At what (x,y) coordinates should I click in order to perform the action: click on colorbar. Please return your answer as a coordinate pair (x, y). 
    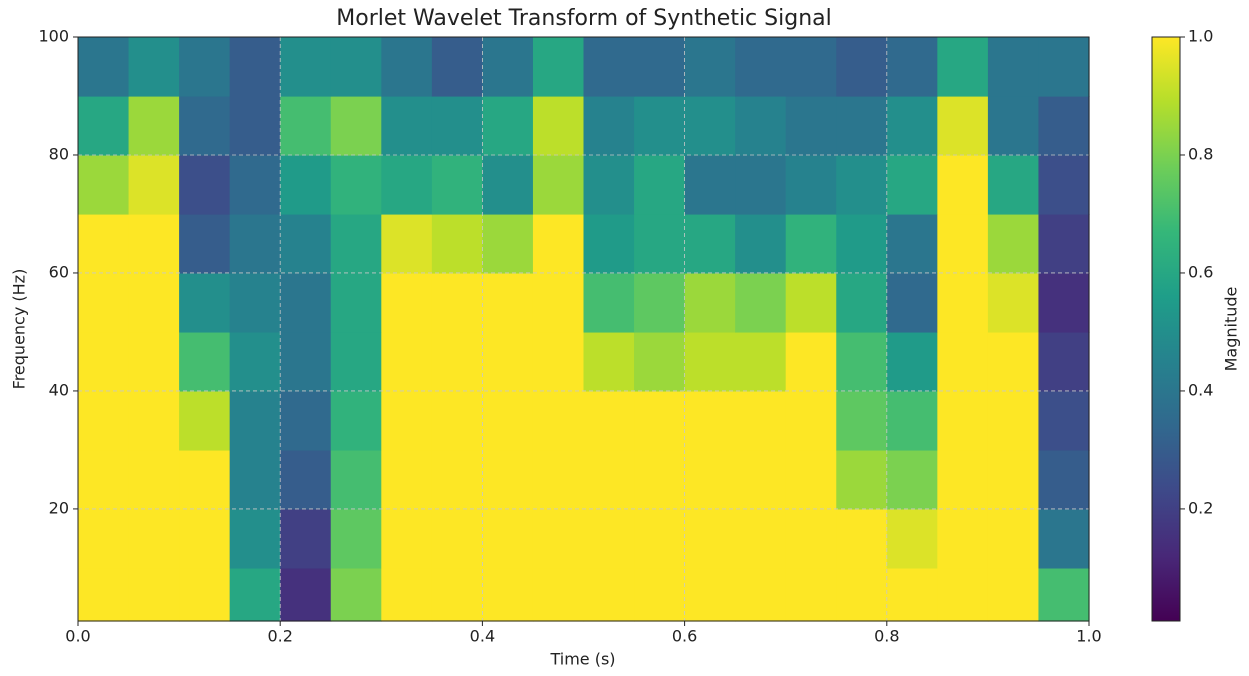
    Looking at the image, I should click on (1166, 329).